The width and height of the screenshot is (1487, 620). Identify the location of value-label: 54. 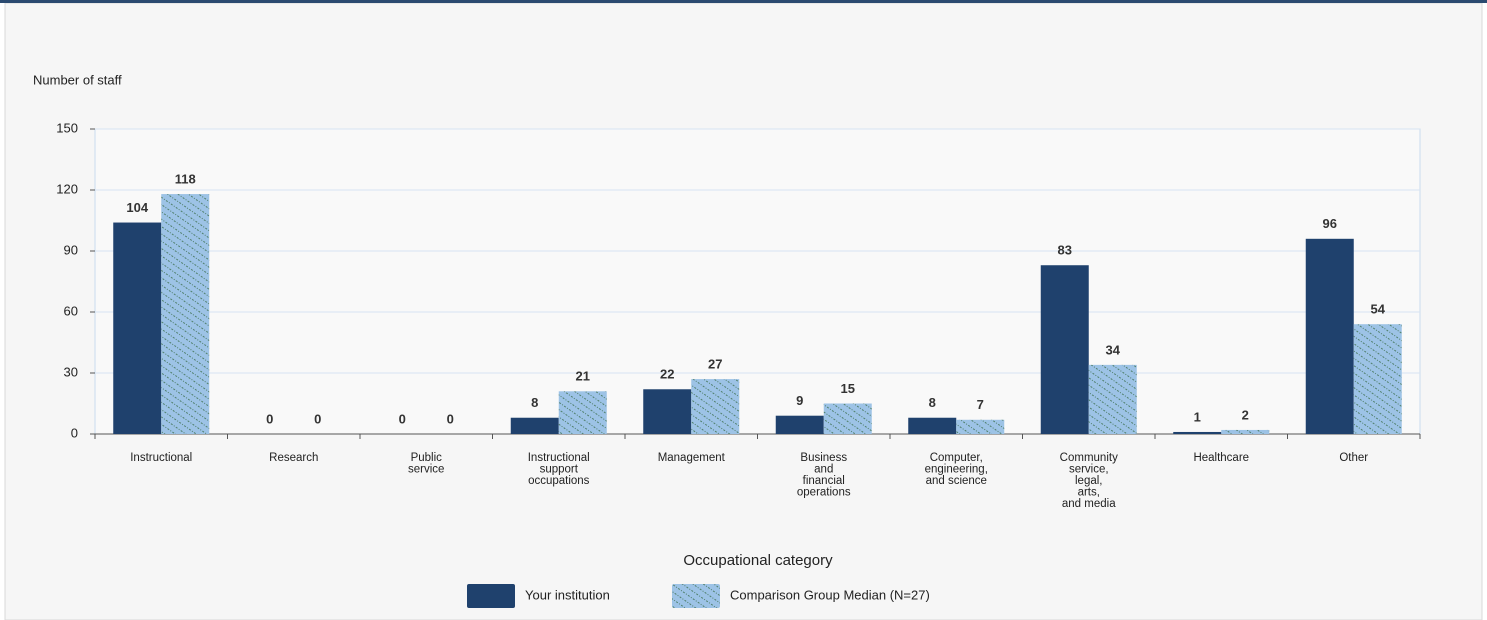
(1378, 309).